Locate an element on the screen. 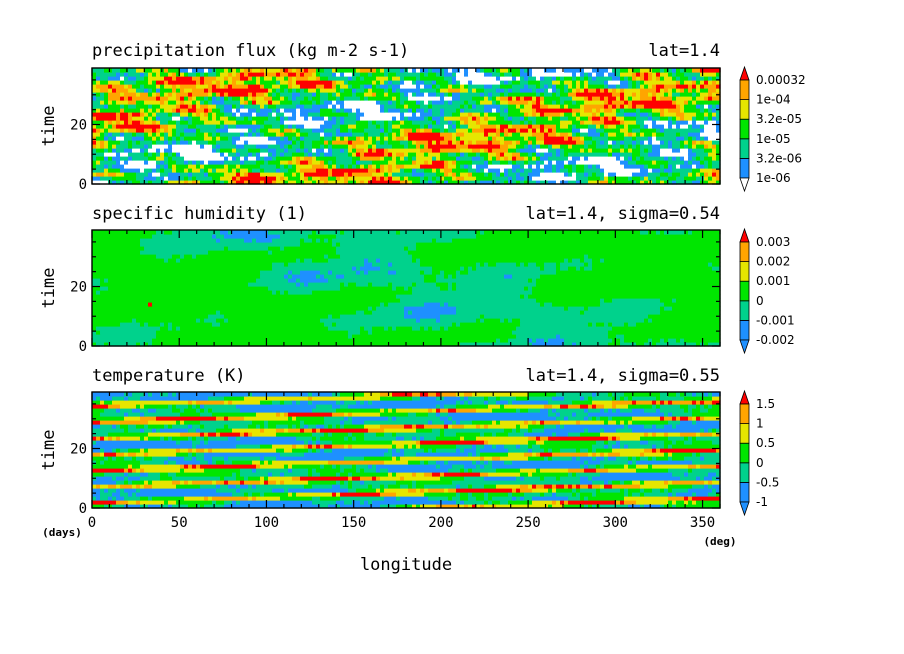  panel-3-x-tick-labels: 0 50 100 150 200 250 300 350 is located at coordinates (401, 523).